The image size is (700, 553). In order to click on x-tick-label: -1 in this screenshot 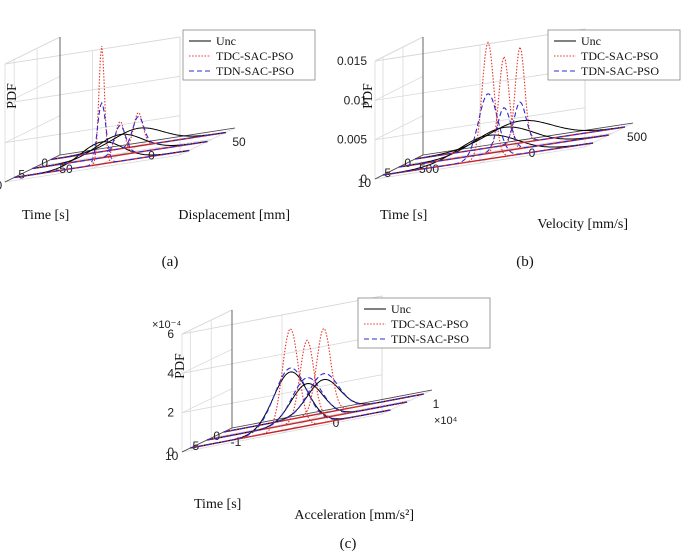, I will do `click(236, 442)`.